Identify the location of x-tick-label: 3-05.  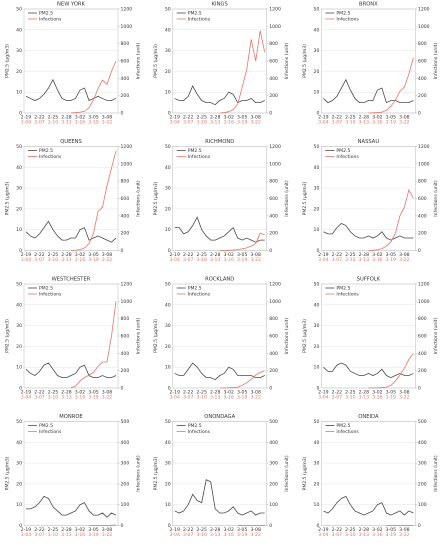
(242, 393).